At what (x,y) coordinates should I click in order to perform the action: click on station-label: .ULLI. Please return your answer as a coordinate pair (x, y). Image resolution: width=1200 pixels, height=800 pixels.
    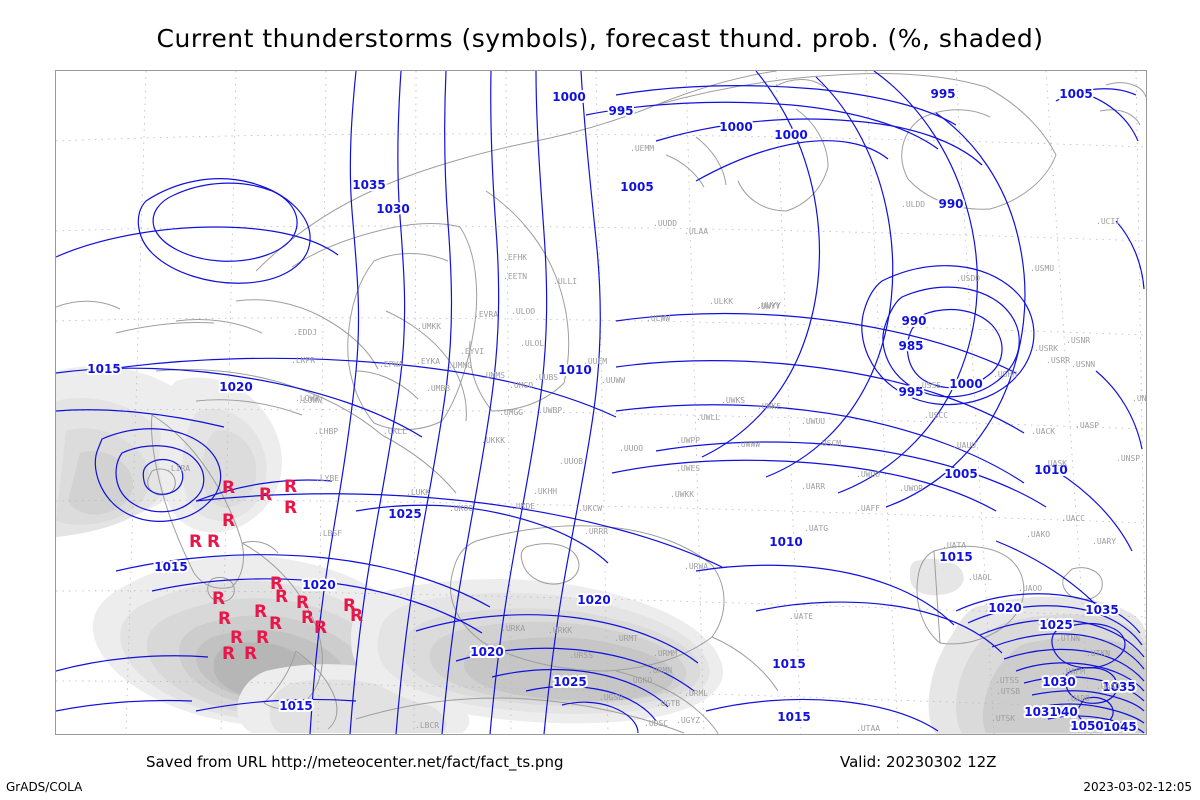
    Looking at the image, I should click on (565, 281).